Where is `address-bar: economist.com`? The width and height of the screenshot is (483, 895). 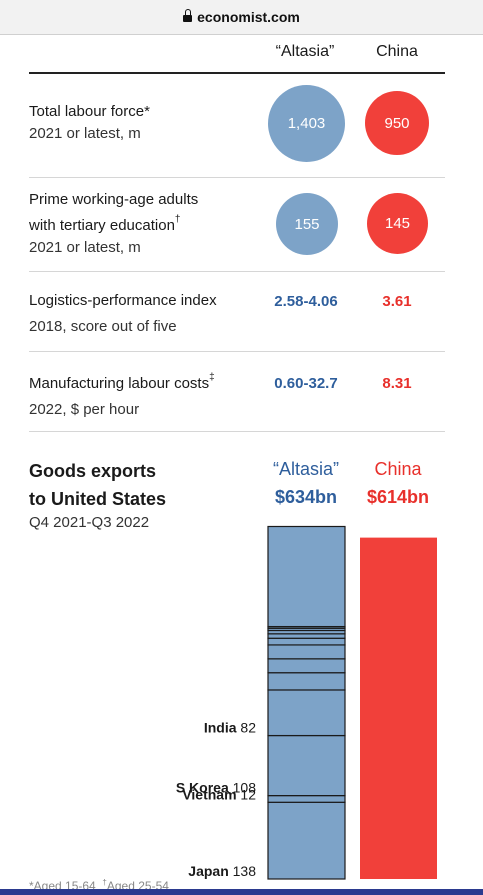 address-bar: economist.com is located at coordinates (241, 17).